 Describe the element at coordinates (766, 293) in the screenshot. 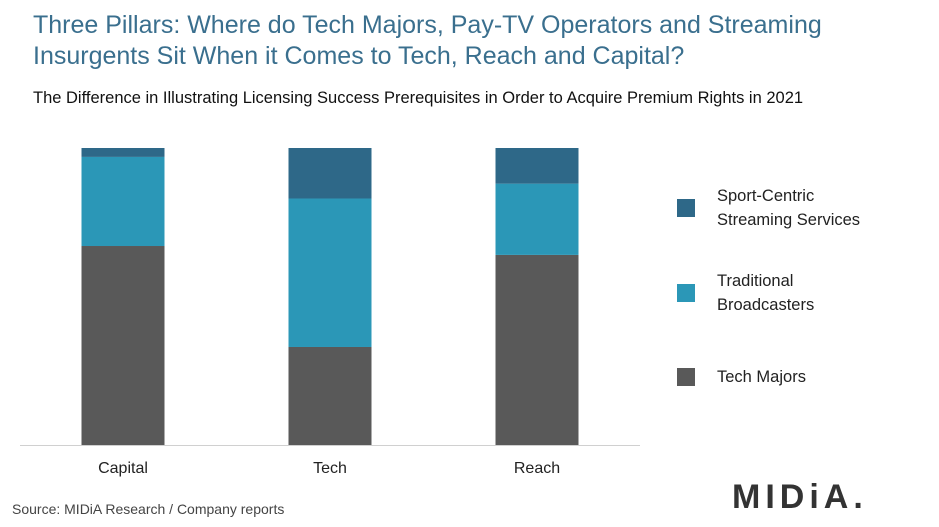

I see `legend-label: Traditional Broadcasters` at that location.